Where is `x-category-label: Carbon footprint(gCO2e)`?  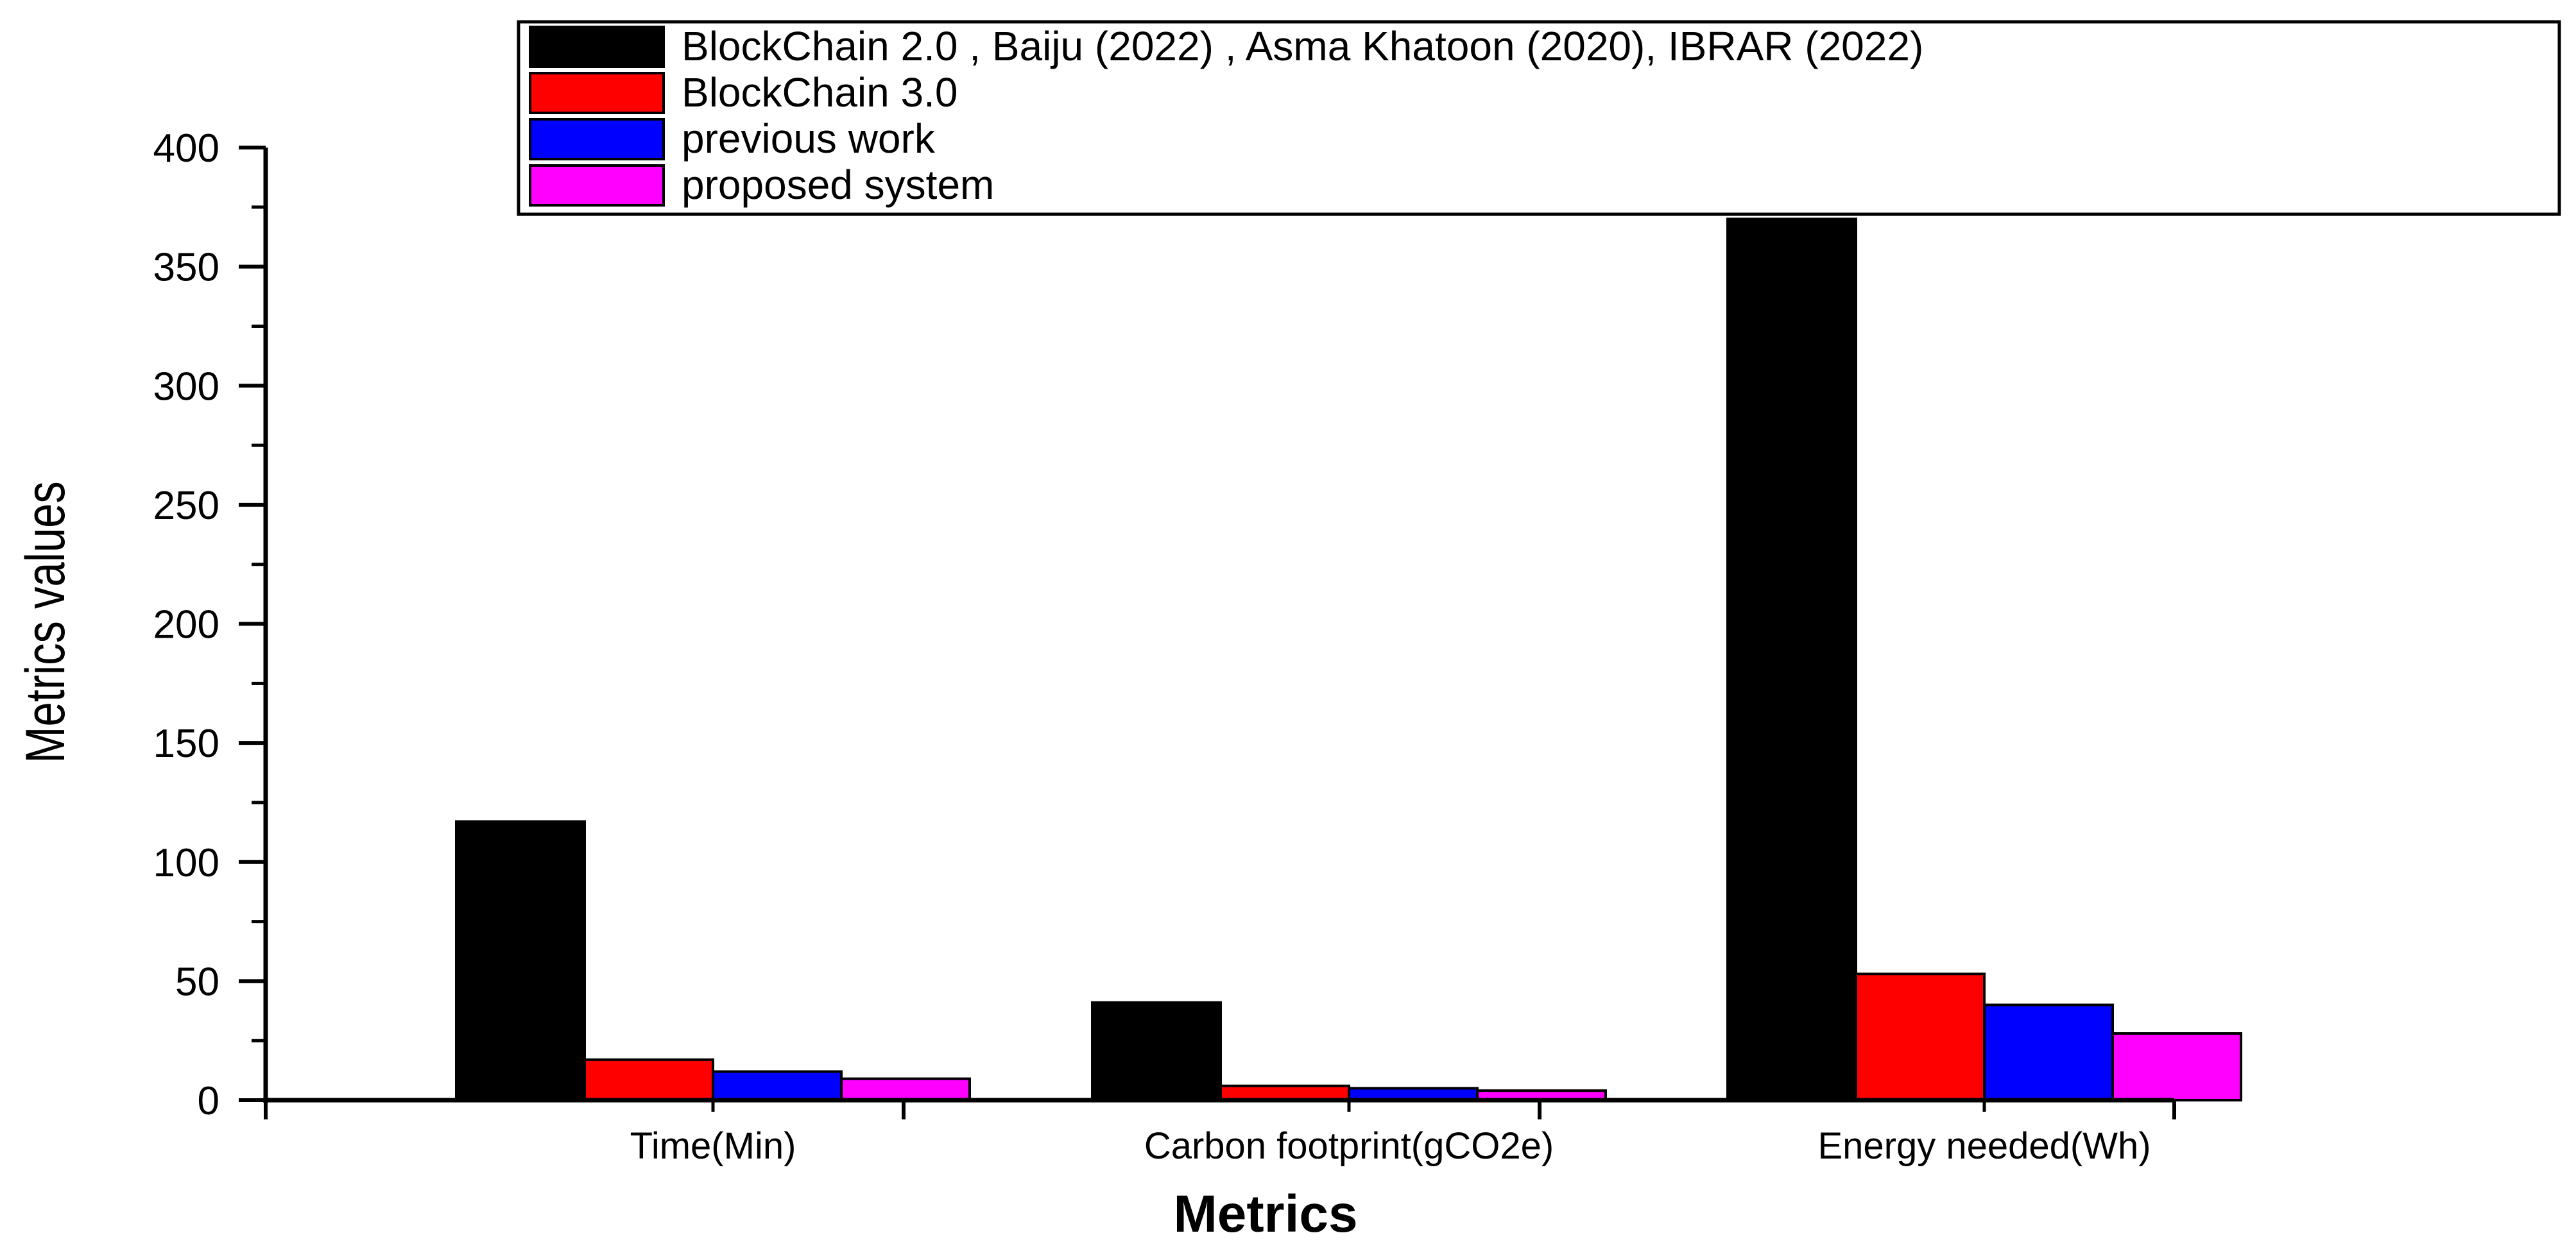 x-category-label: Carbon footprint(gCO2e) is located at coordinates (1349, 1146).